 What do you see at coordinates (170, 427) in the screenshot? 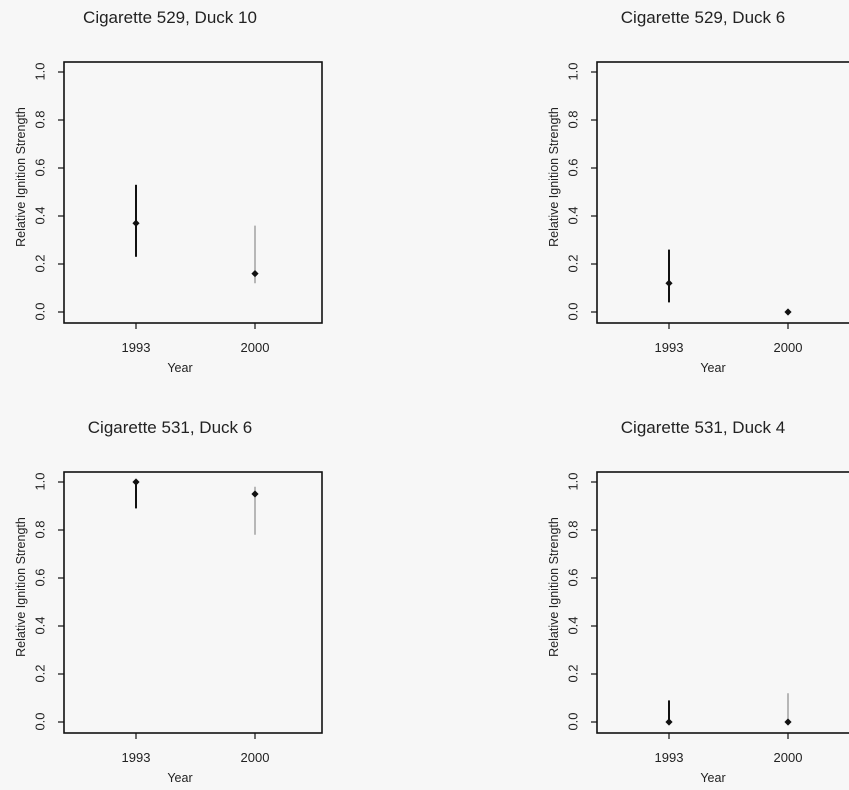
I see `chart-title: Cigarette 531, Duck 6` at bounding box center [170, 427].